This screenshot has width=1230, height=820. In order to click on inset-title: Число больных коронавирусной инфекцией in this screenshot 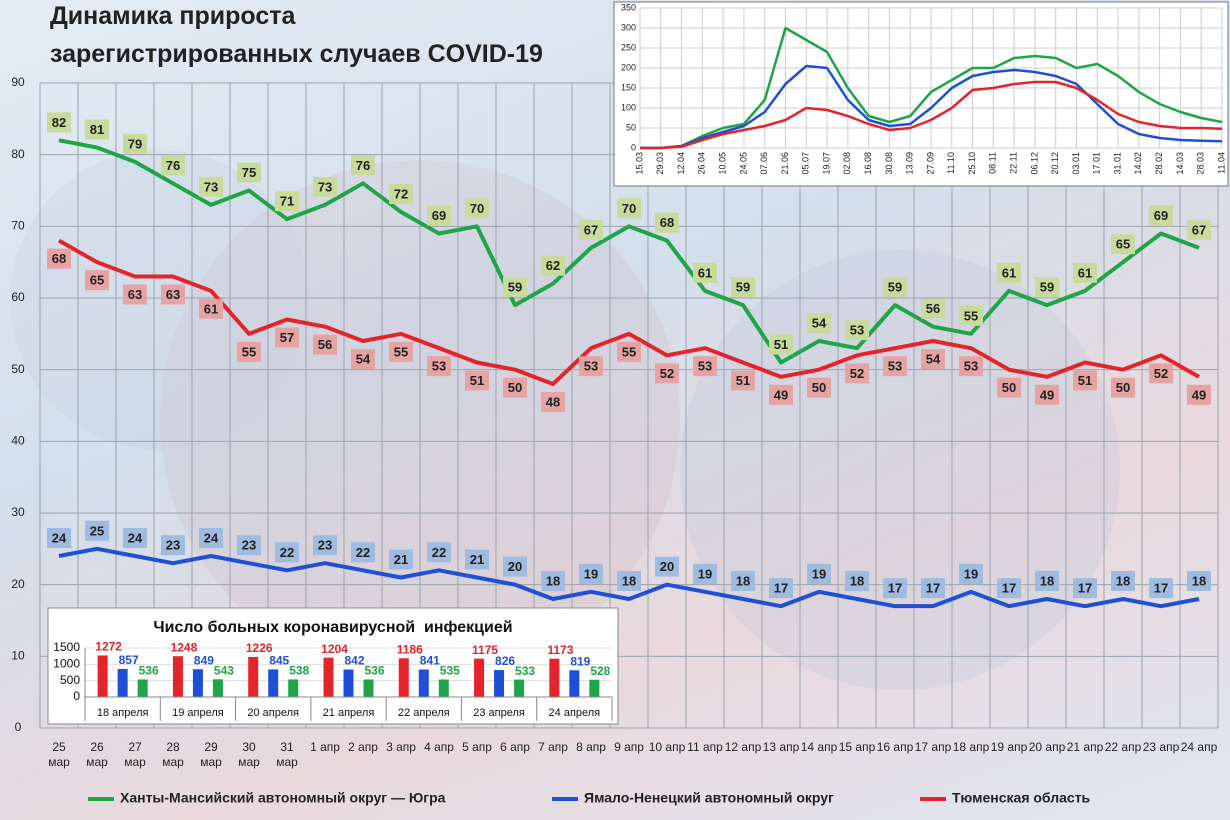, I will do `click(332, 627)`.